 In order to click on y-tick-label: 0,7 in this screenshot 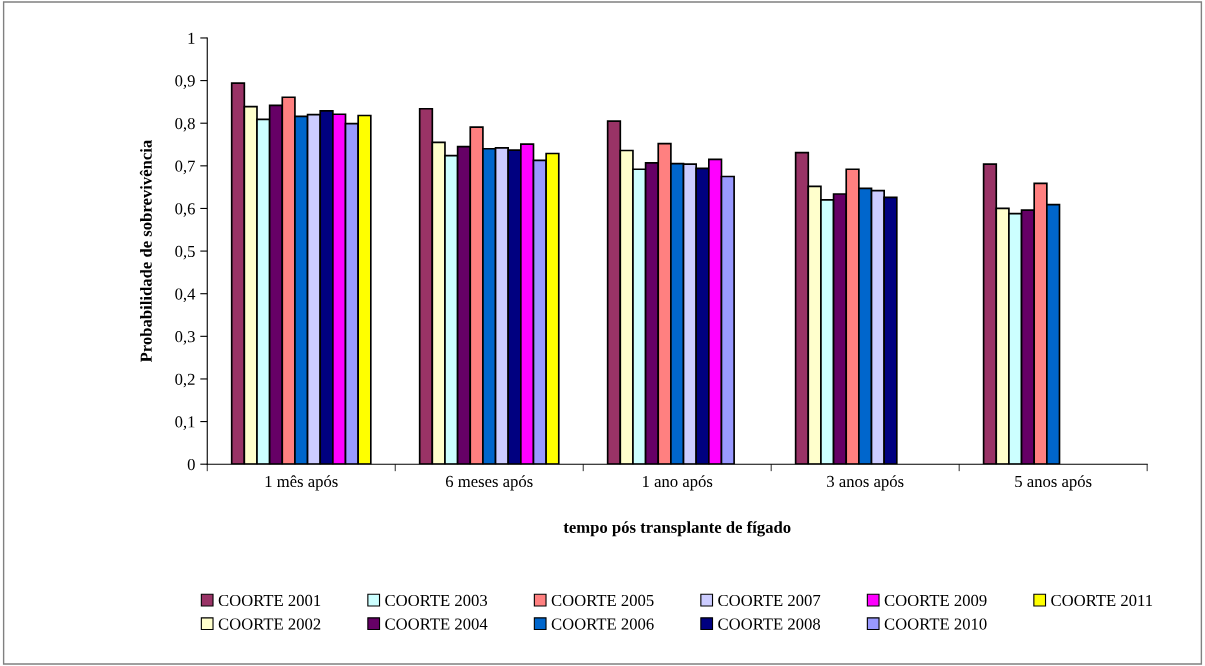, I will do `click(185, 167)`.